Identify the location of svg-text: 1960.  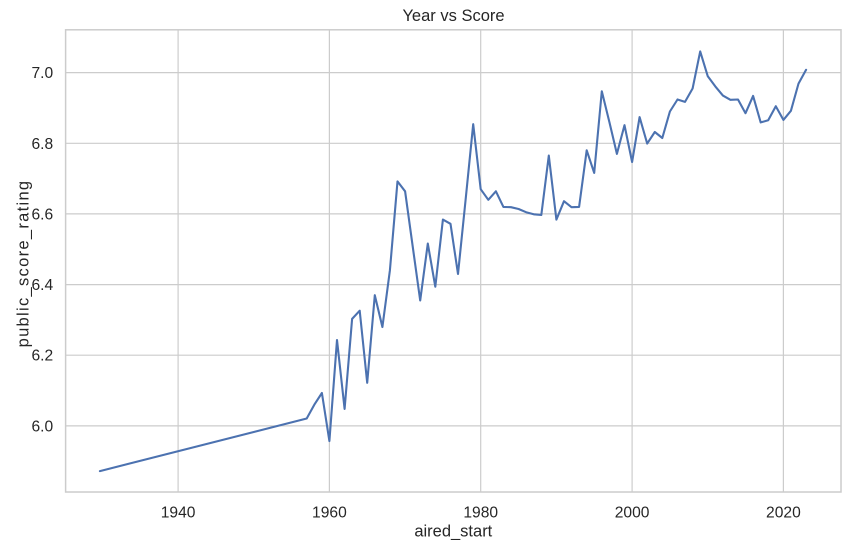
(329, 512).